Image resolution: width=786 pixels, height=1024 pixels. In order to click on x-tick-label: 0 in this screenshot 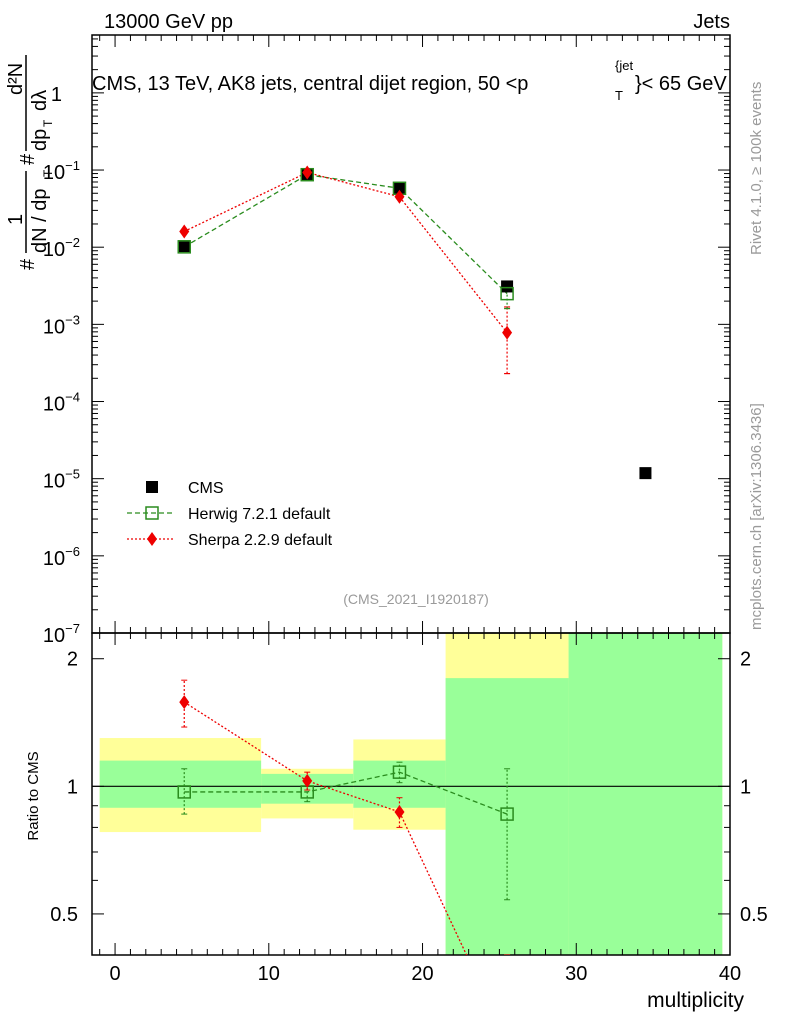, I will do `click(114, 974)`.